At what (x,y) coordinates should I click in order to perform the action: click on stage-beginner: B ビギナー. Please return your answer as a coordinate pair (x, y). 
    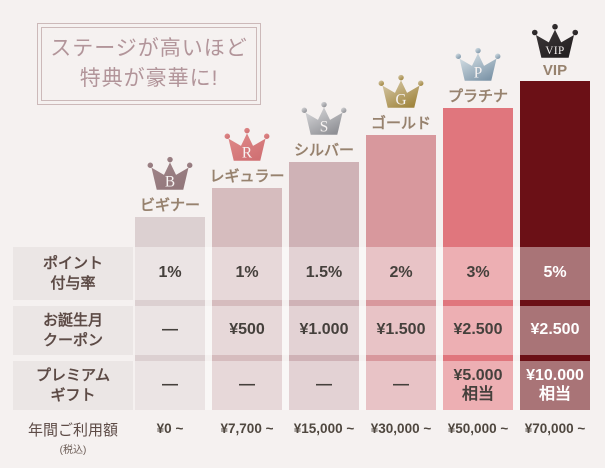
    Looking at the image, I should click on (170, 185).